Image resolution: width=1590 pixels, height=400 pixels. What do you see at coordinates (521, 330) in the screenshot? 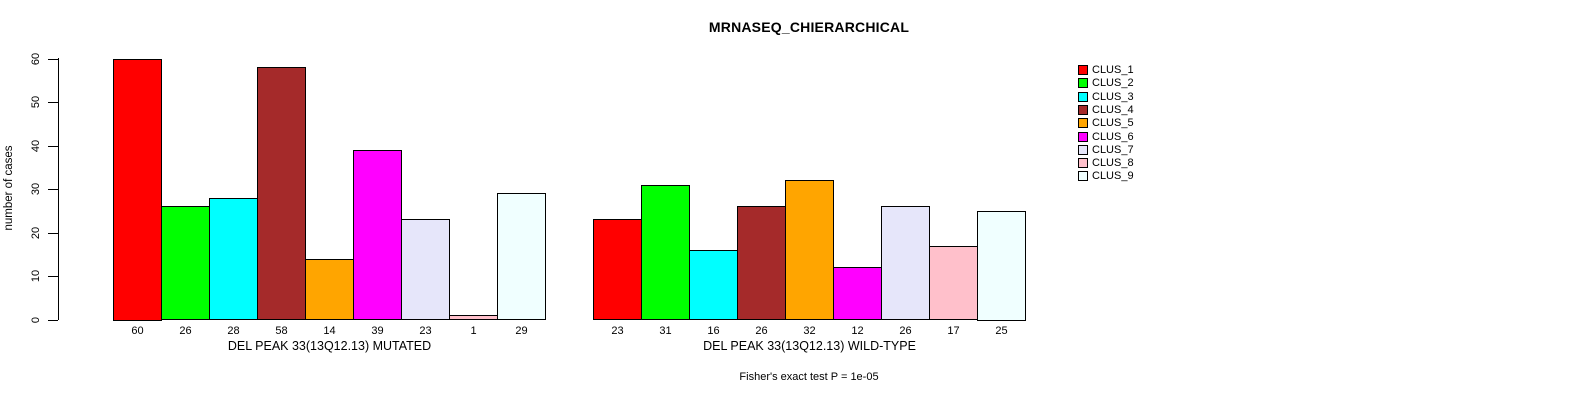
I see `bar-value-label: 29` at bounding box center [521, 330].